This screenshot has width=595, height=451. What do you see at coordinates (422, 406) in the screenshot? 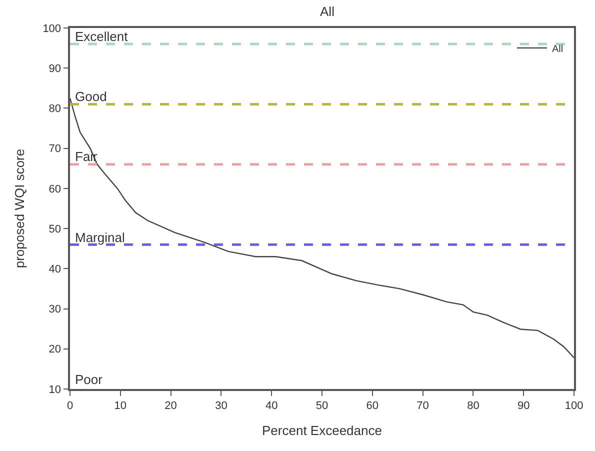
I see `x-tick-label: 70` at bounding box center [422, 406].